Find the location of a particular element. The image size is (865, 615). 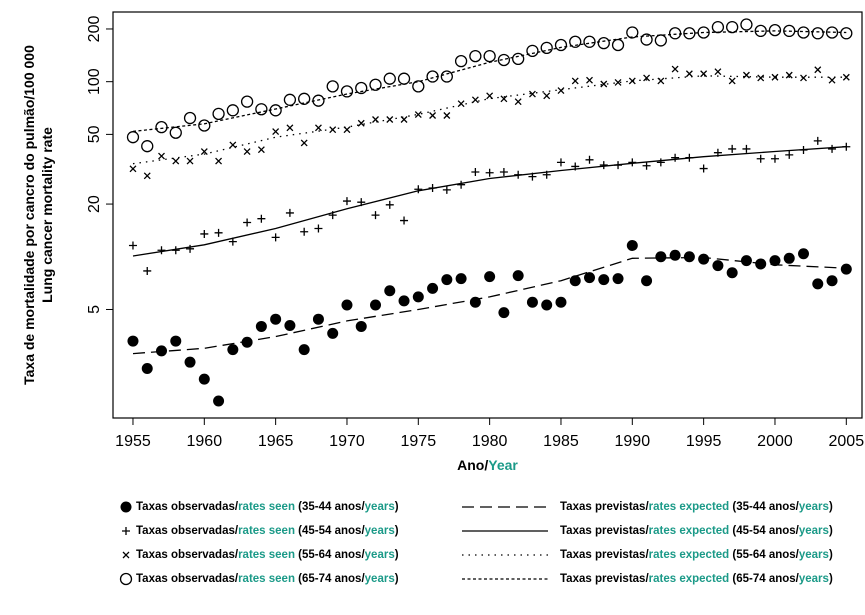

x-tick-label: 1960 is located at coordinates (205, 441).